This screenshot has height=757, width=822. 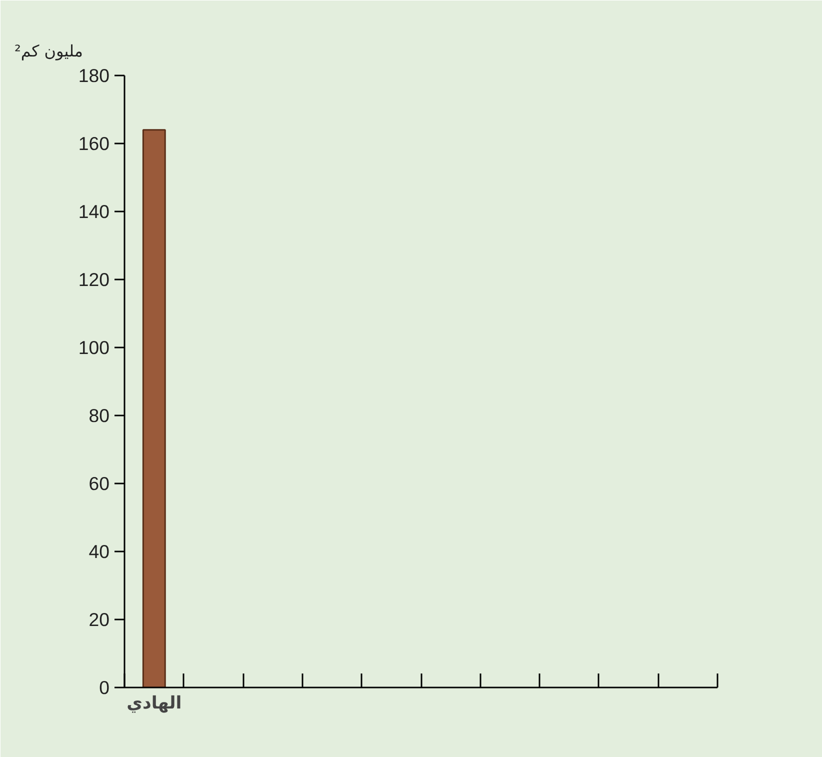 I want to click on y-tick-label: 60, so click(x=99, y=483).